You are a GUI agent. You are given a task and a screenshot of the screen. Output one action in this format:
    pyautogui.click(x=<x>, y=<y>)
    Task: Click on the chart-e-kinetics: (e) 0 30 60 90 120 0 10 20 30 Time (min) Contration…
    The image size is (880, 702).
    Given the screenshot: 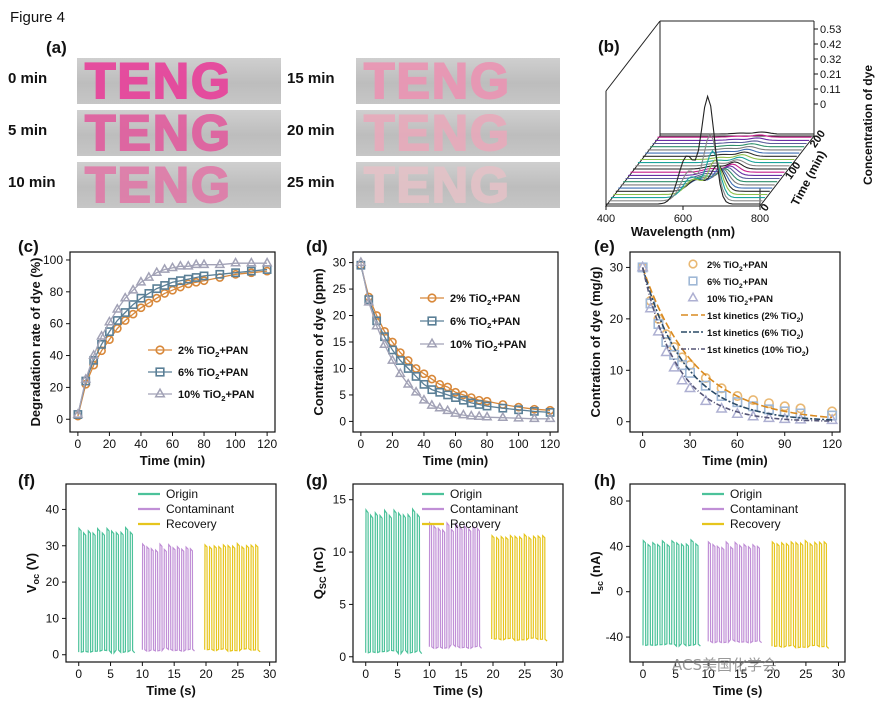 What is the action you would take?
    pyautogui.click(x=715, y=352)
    